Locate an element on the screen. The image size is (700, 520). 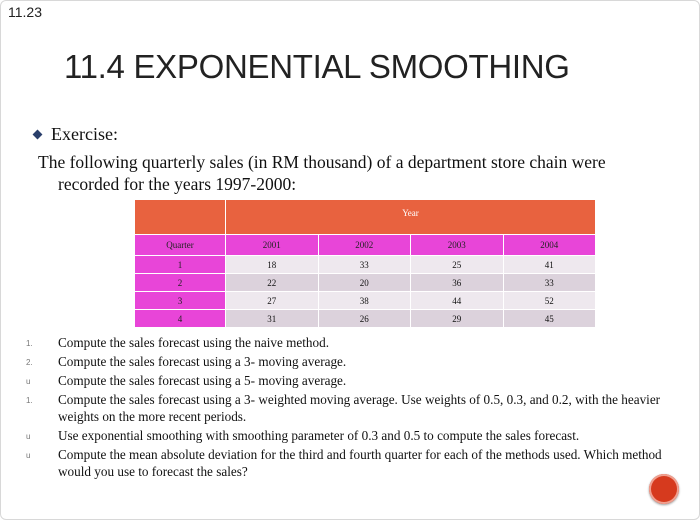
slide-number: 11.23 is located at coordinates (25, 12).